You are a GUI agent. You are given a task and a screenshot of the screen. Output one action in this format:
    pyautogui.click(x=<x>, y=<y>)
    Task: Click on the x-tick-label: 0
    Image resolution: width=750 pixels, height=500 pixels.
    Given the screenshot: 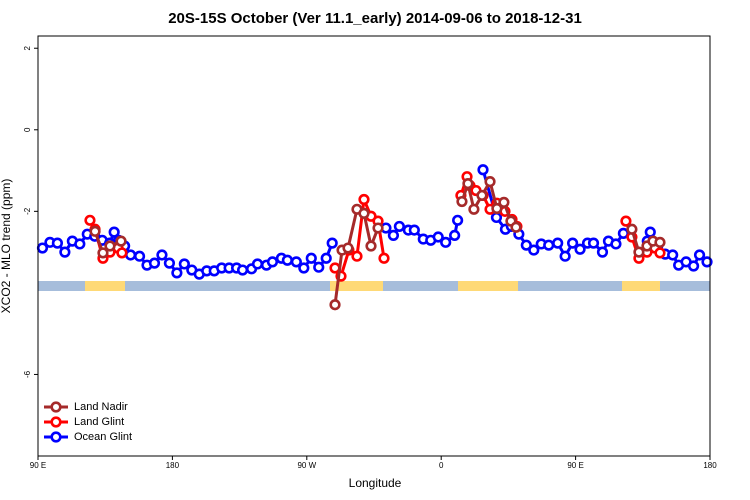 What is the action you would take?
    pyautogui.click(x=441, y=465)
    